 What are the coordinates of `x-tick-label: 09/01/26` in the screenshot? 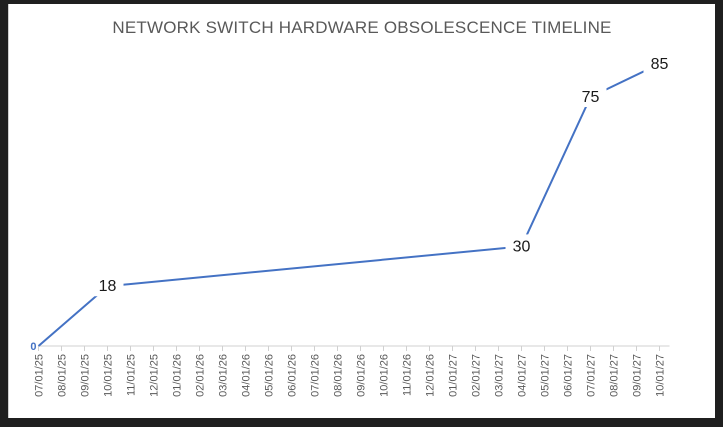 It's located at (362, 375).